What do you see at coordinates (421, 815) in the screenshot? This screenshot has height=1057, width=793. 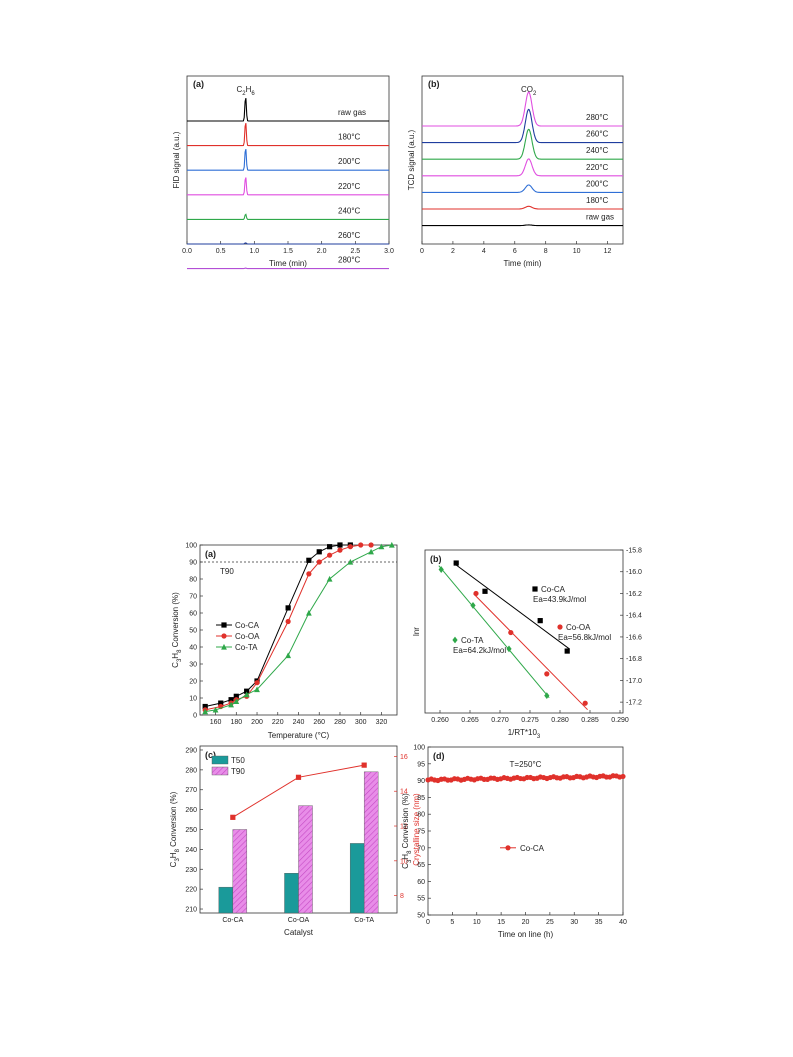 I see `y-tick-label: 80` at bounding box center [421, 815].